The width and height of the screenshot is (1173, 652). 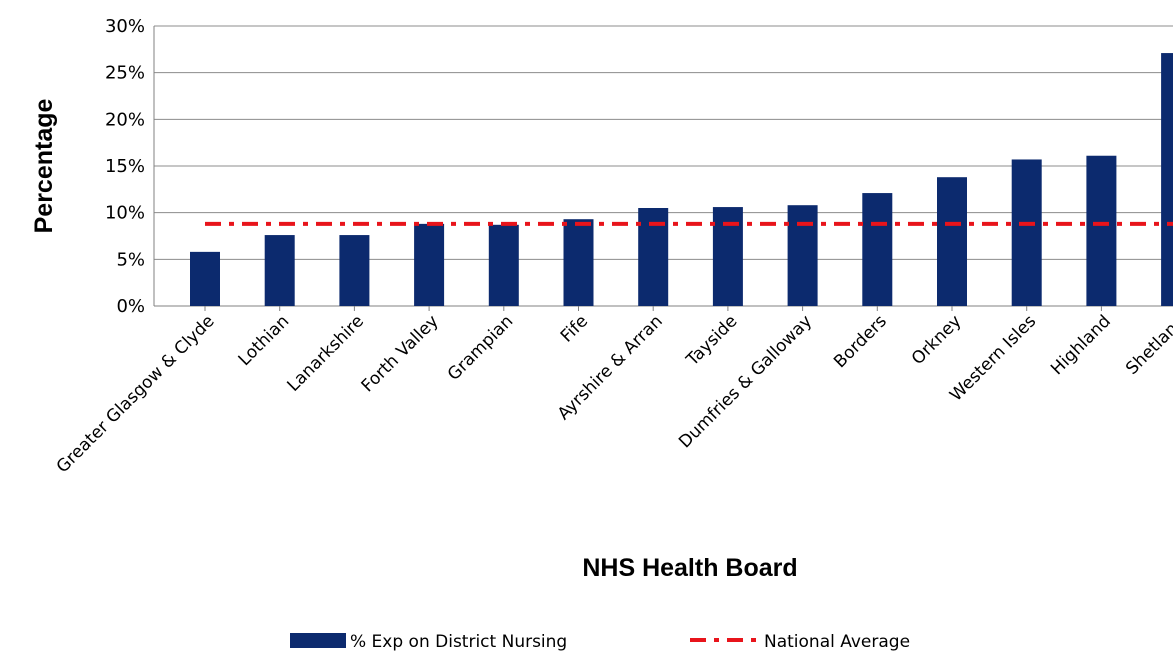 I want to click on y-tick-label: 0%, so click(x=130, y=306).